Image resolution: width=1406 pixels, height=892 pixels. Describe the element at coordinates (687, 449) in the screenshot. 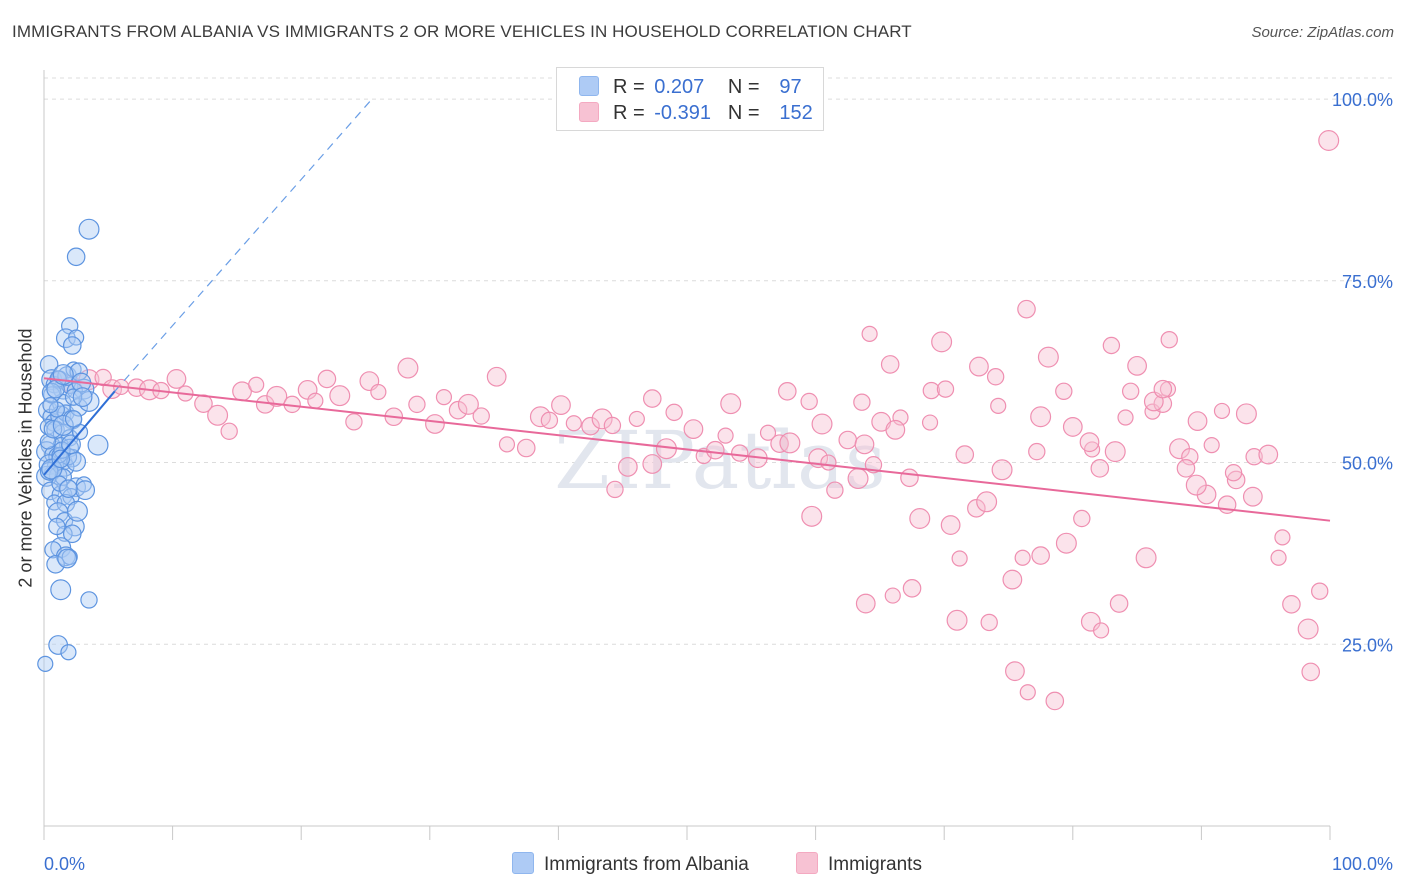

I see `immigrants-trend-line` at that location.